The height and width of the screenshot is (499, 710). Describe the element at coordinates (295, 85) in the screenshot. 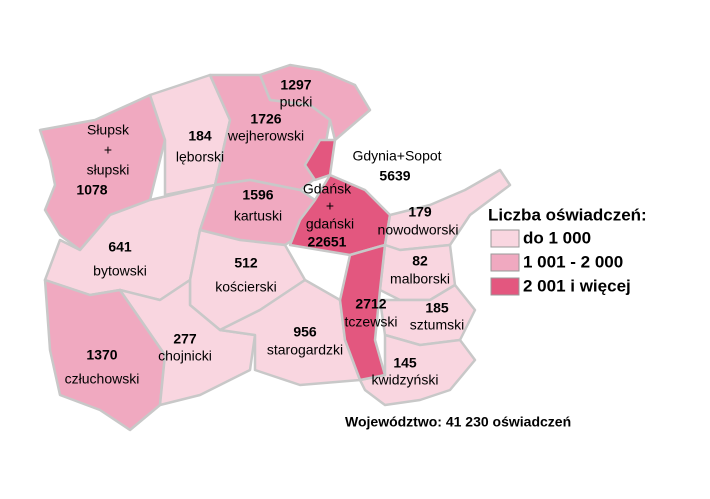

I see `region-value: 1297` at that location.